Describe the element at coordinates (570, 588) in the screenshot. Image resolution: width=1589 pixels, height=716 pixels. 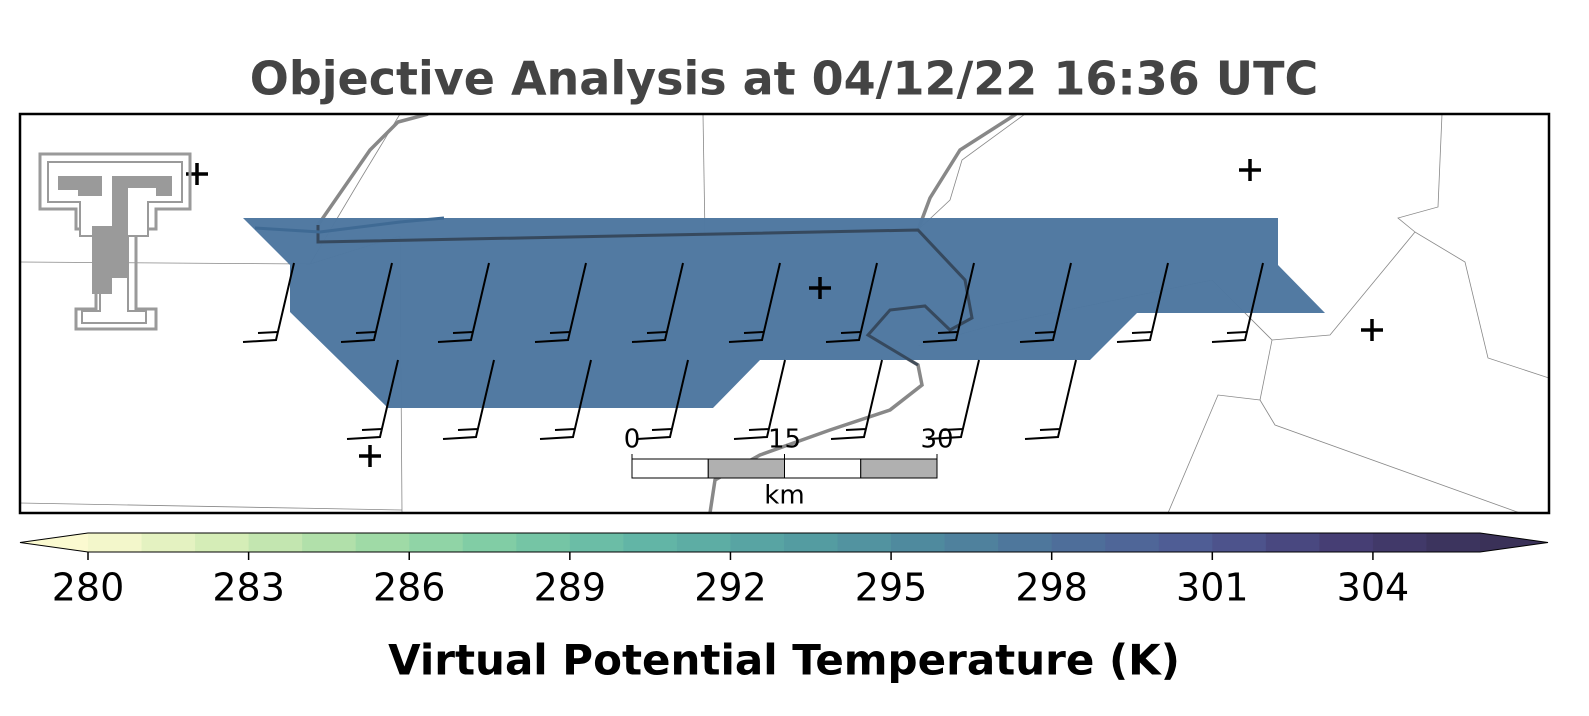
I see `colorbar-tick-label: 289` at that location.